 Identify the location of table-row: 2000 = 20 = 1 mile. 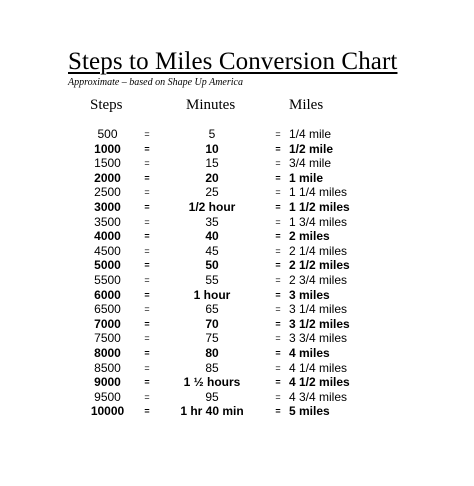
(237, 178).